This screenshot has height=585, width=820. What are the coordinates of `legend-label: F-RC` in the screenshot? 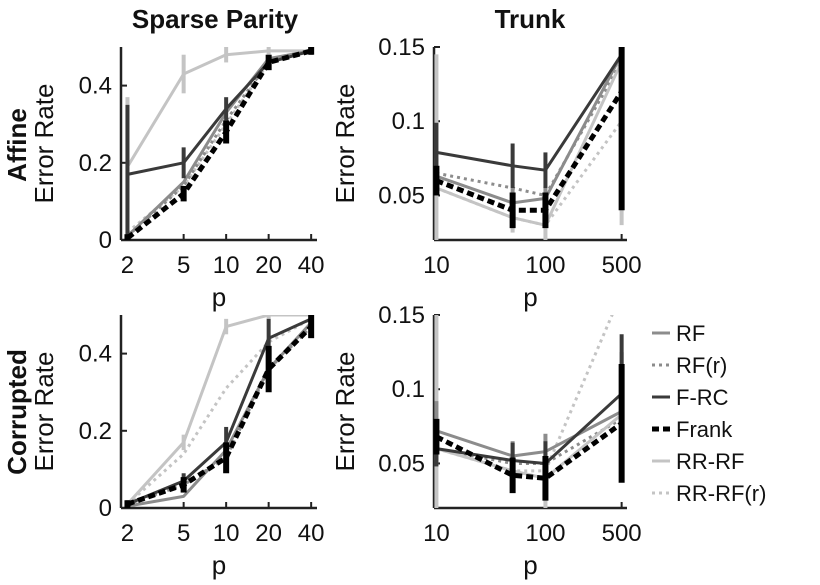 It's located at (702, 397).